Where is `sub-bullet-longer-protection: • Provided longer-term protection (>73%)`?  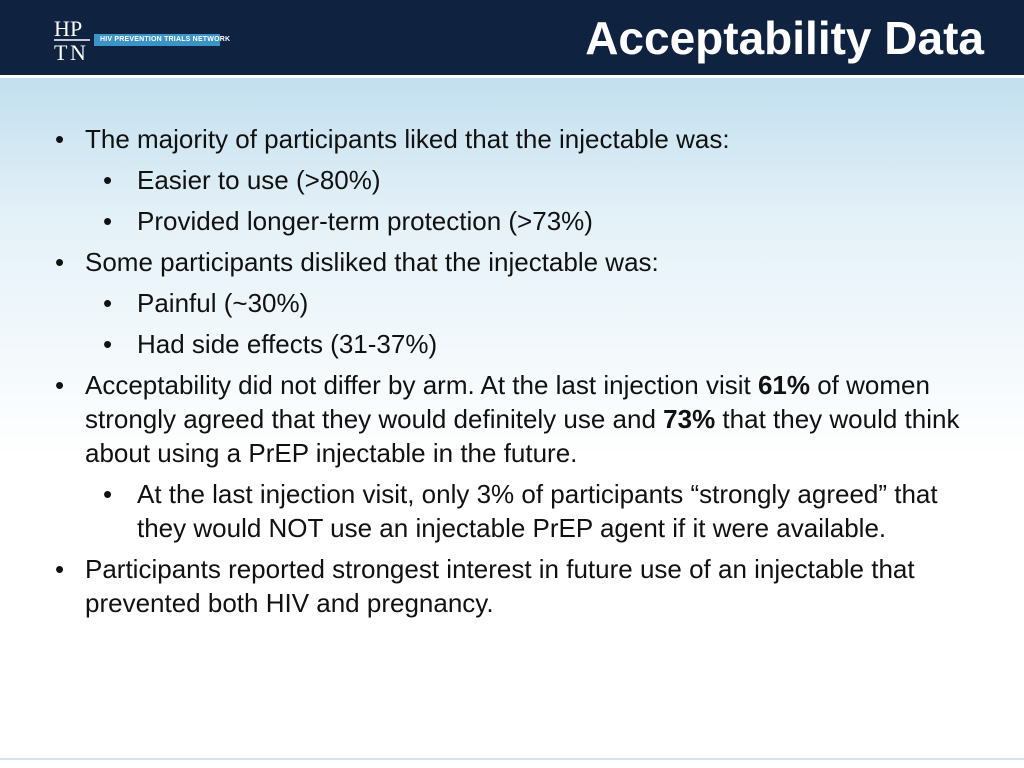 sub-bullet-longer-protection: • Provided longer-term protection (>73%) is located at coordinates (515, 221).